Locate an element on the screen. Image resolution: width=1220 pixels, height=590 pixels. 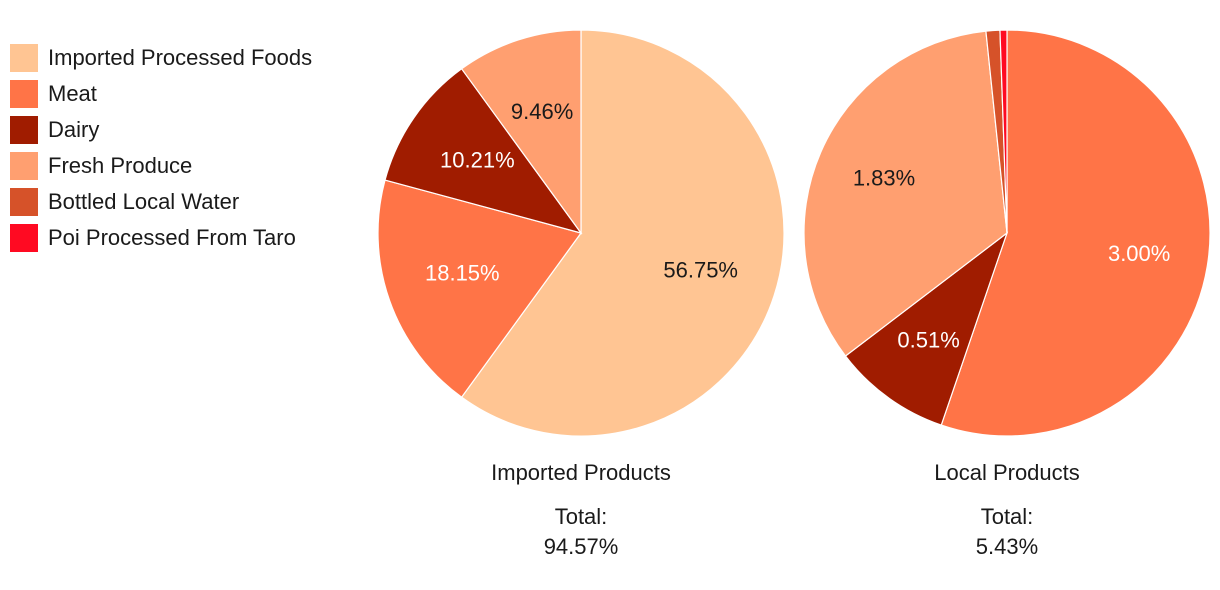
slice-label-meat: 18.15% is located at coordinates (462, 273).